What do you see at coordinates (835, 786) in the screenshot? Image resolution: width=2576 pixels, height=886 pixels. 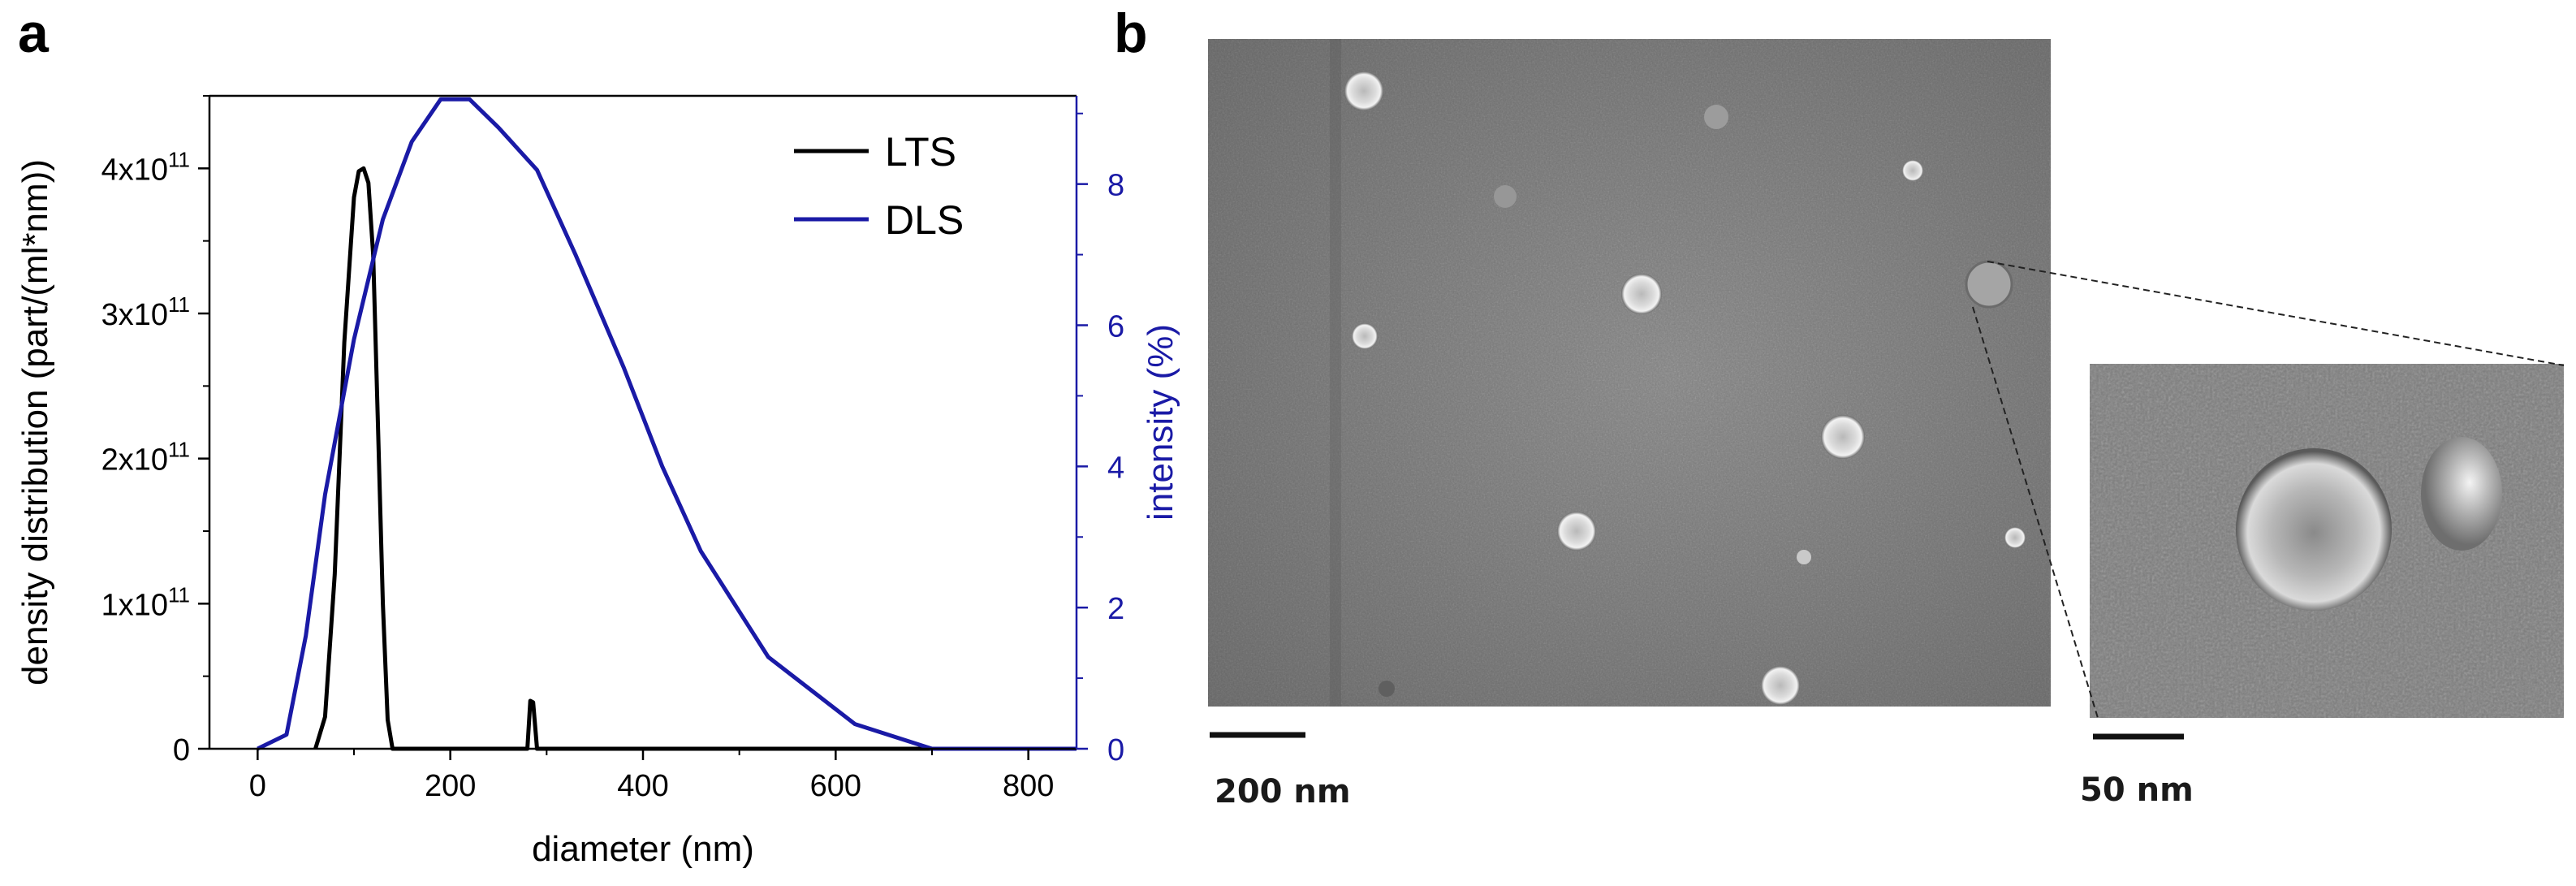 I see `x-tick-label: 600` at bounding box center [835, 786].